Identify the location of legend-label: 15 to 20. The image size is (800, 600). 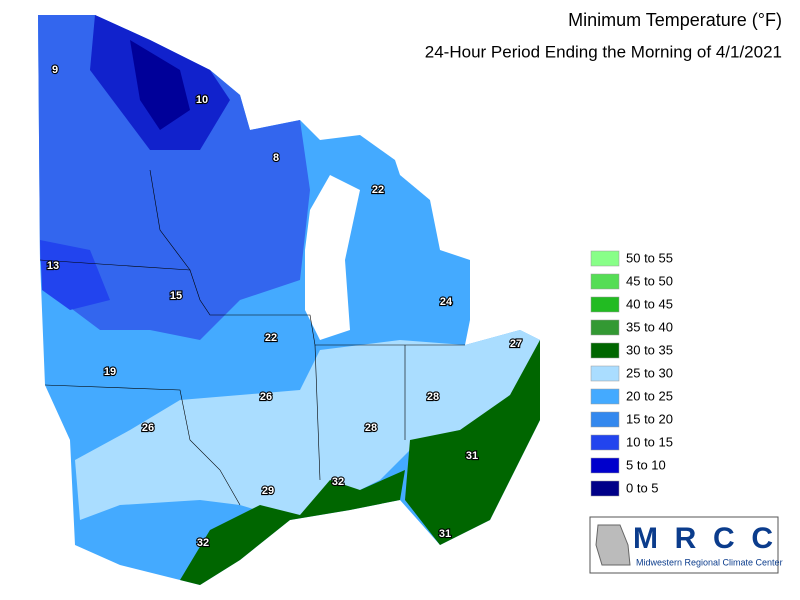
(649, 418).